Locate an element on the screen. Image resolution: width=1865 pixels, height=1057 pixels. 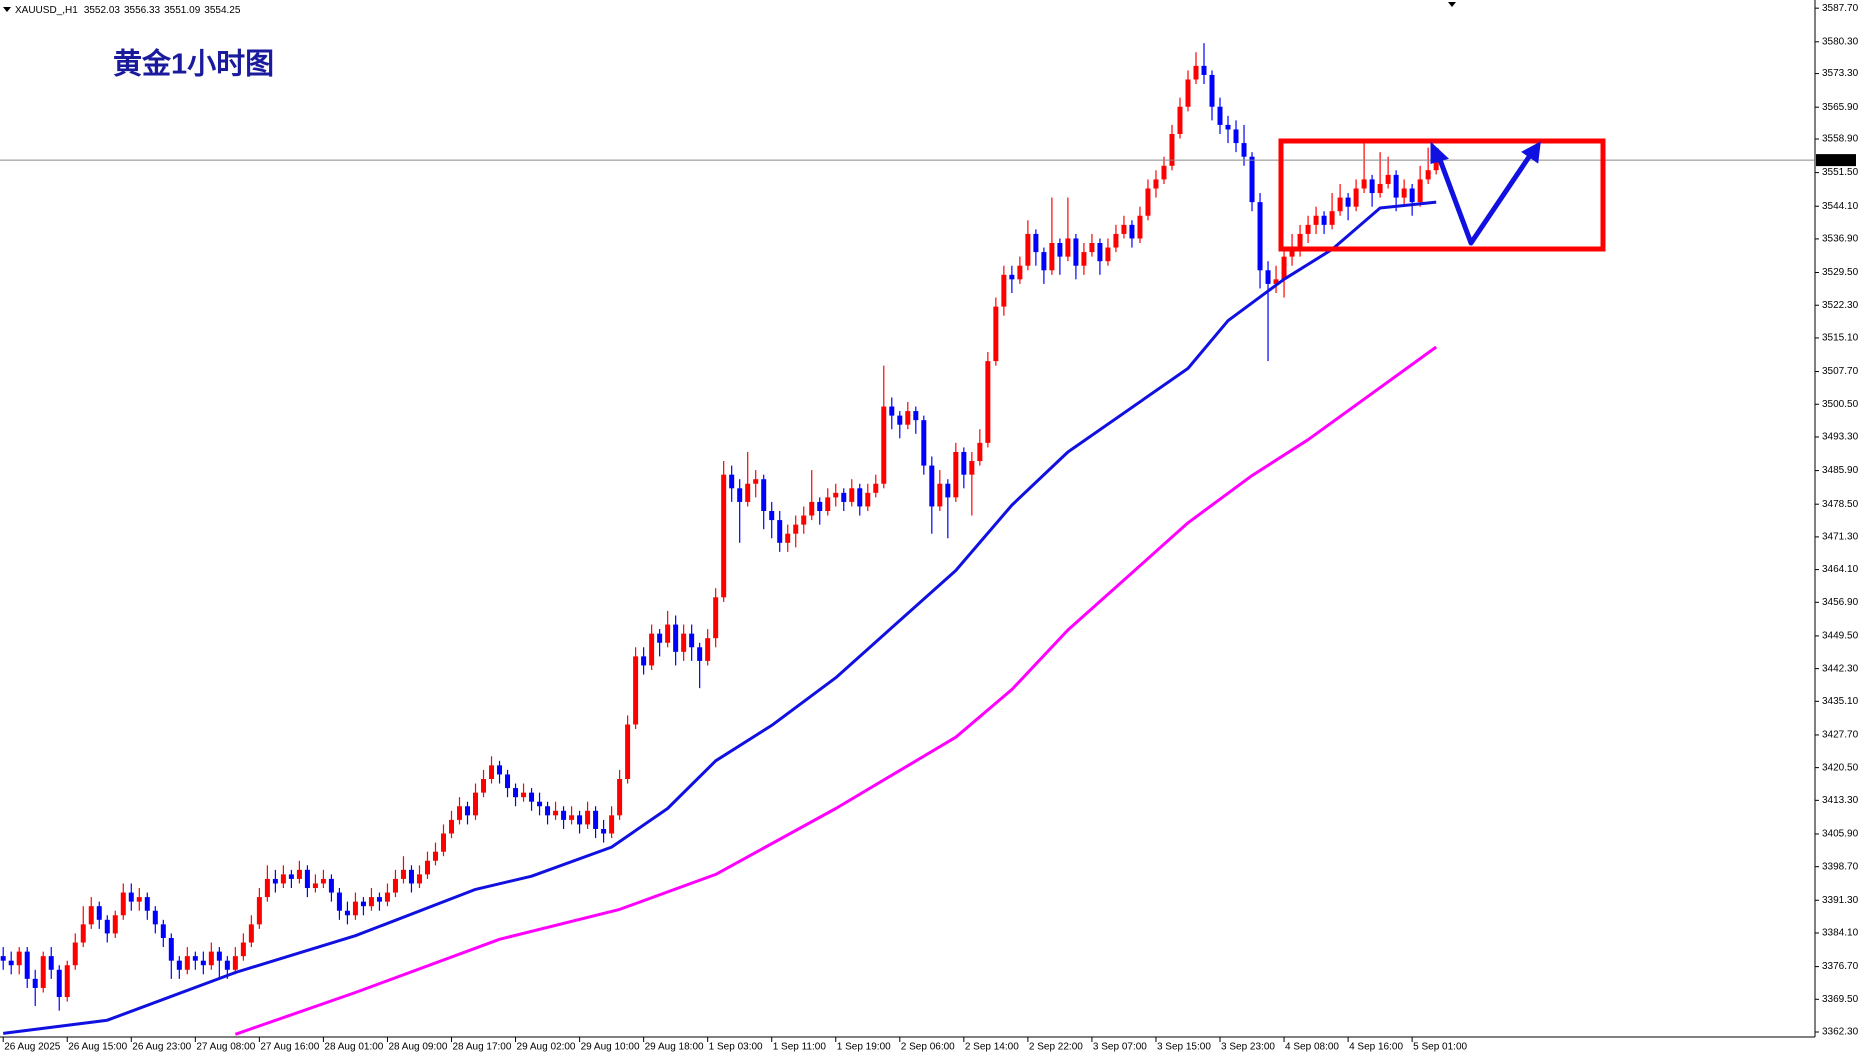
y-tick-label: 3427.70 is located at coordinates (1840, 735).